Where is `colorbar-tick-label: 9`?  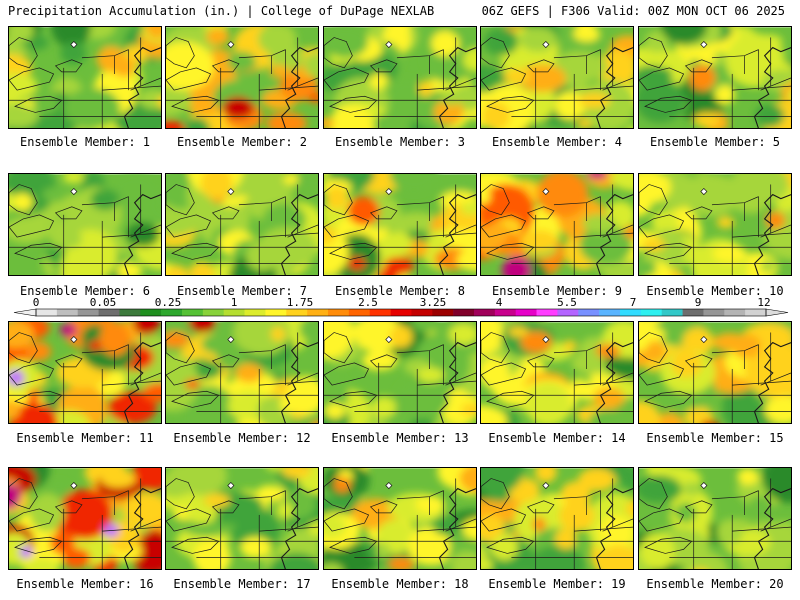 colorbar-tick-label: 9 is located at coordinates (698, 302).